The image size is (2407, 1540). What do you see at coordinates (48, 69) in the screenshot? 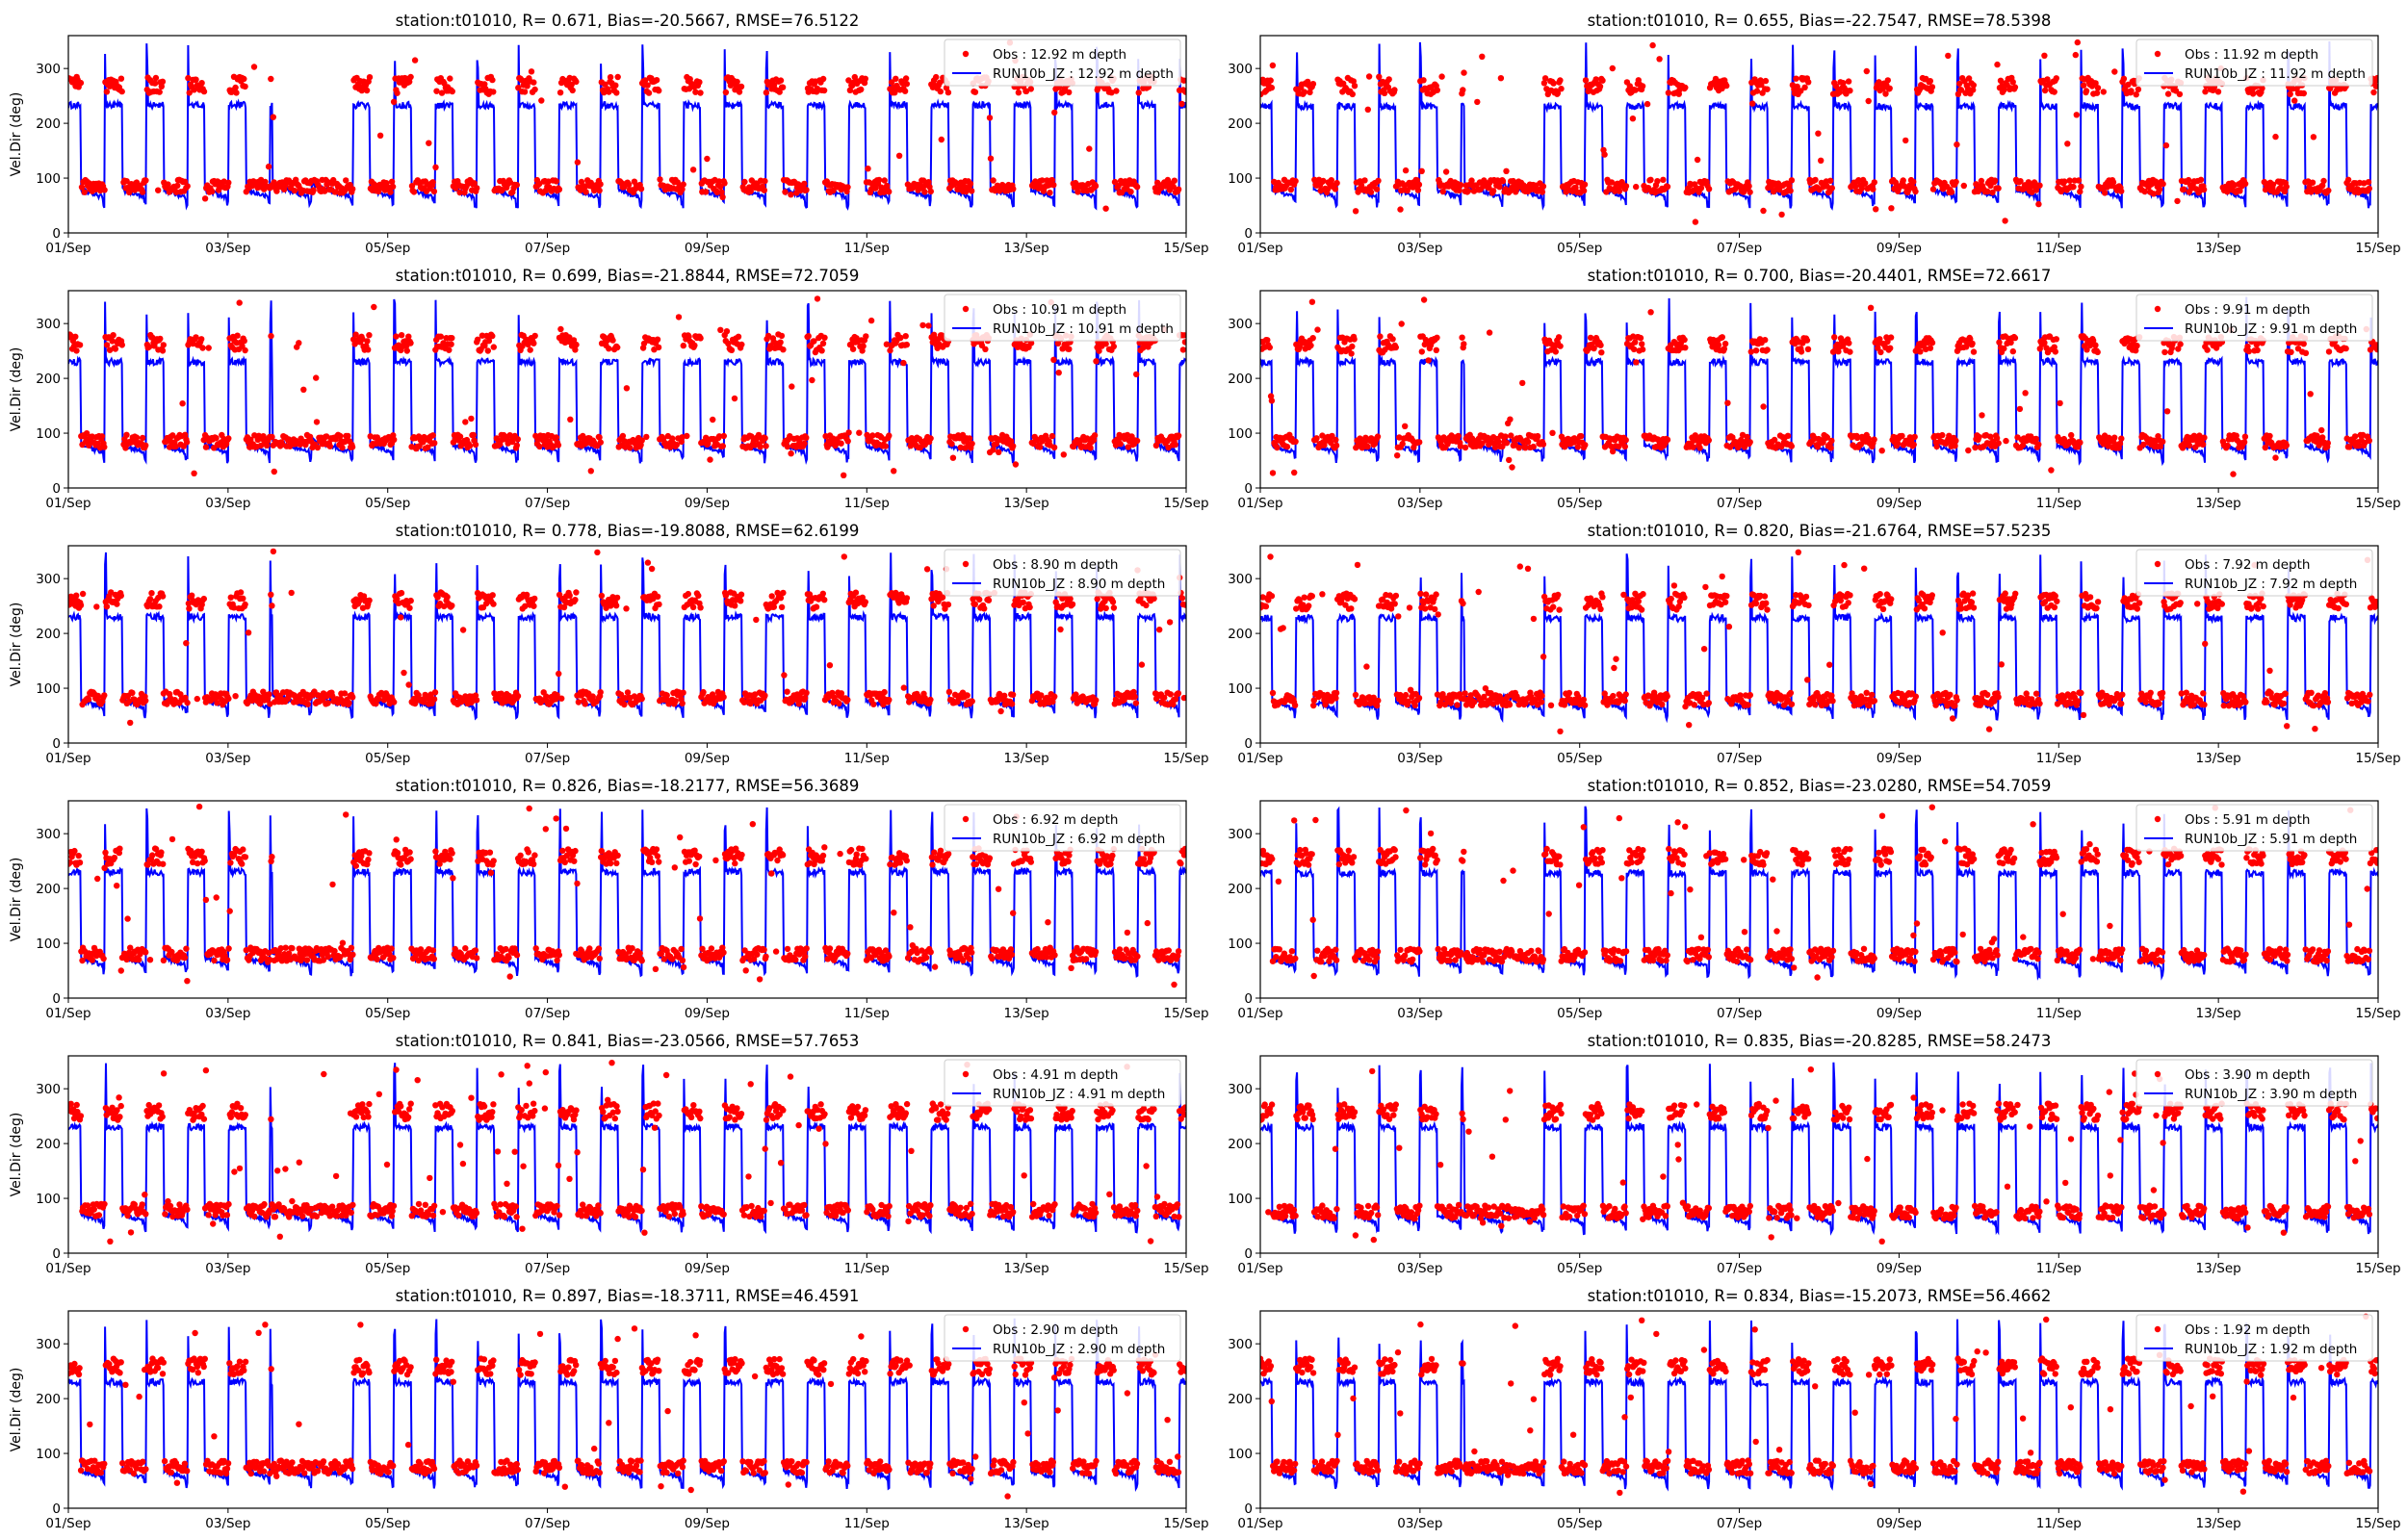
I see `y-tick-label: 300` at bounding box center [48, 69].